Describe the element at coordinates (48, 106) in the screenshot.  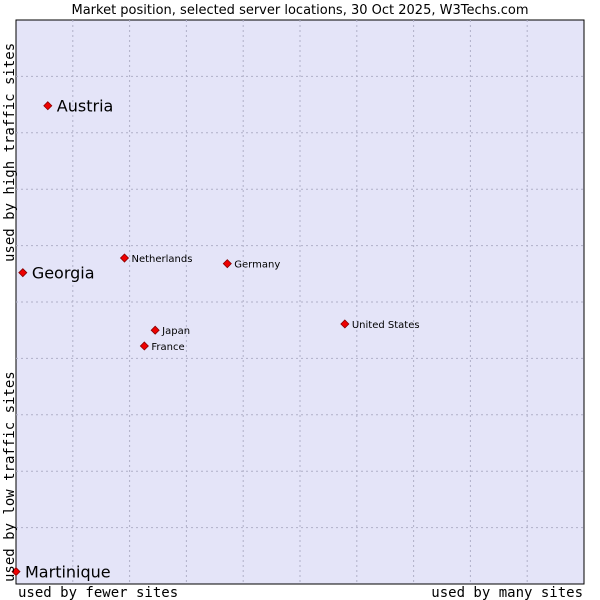
I see `point-austria` at that location.